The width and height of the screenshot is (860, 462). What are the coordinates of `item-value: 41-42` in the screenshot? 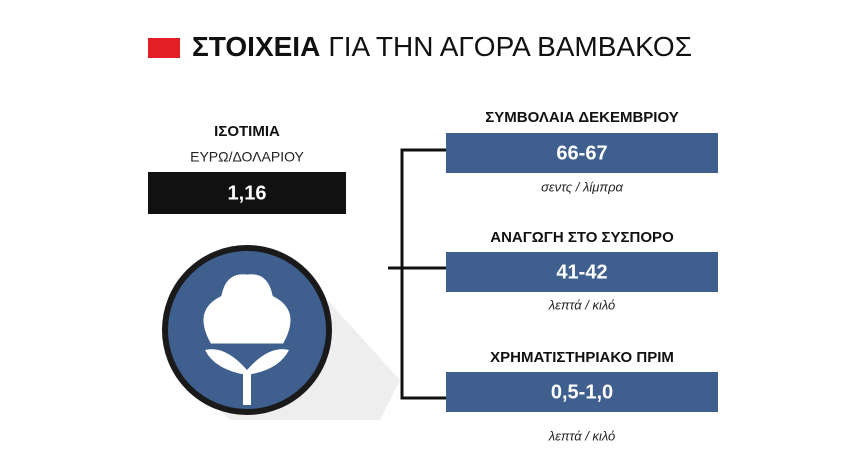 It's located at (581, 272).